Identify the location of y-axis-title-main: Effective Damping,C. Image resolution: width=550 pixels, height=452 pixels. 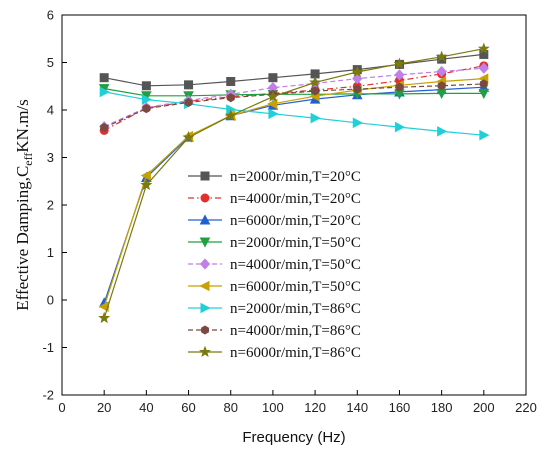
(22, 238).